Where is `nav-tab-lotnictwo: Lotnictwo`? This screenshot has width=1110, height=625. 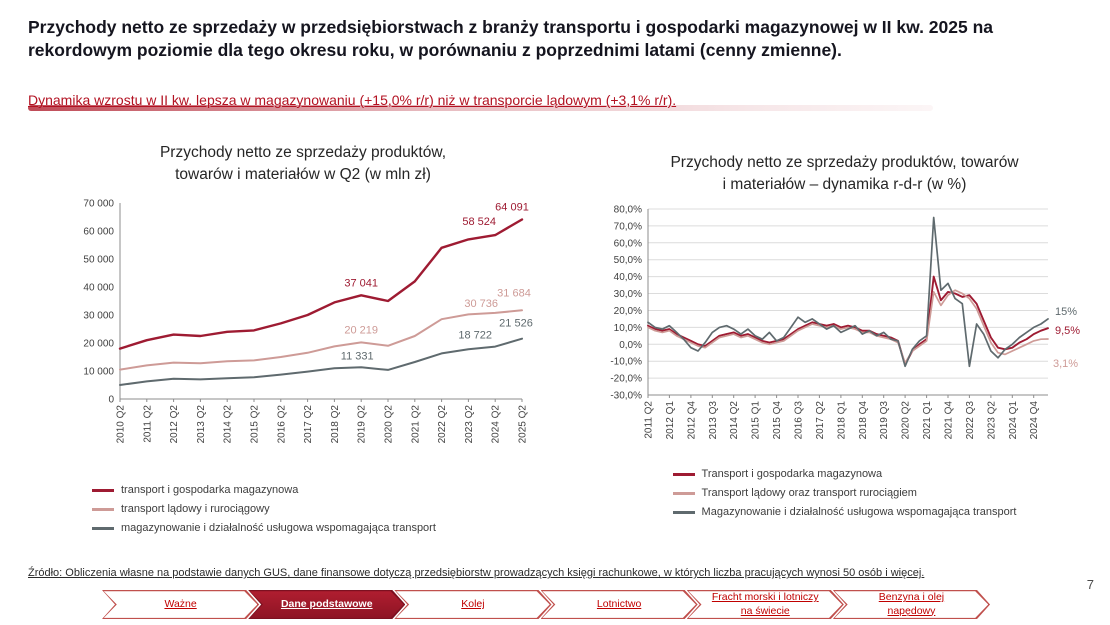
nav-tab-lotnictwo: Lotnictwo is located at coordinates (619, 604).